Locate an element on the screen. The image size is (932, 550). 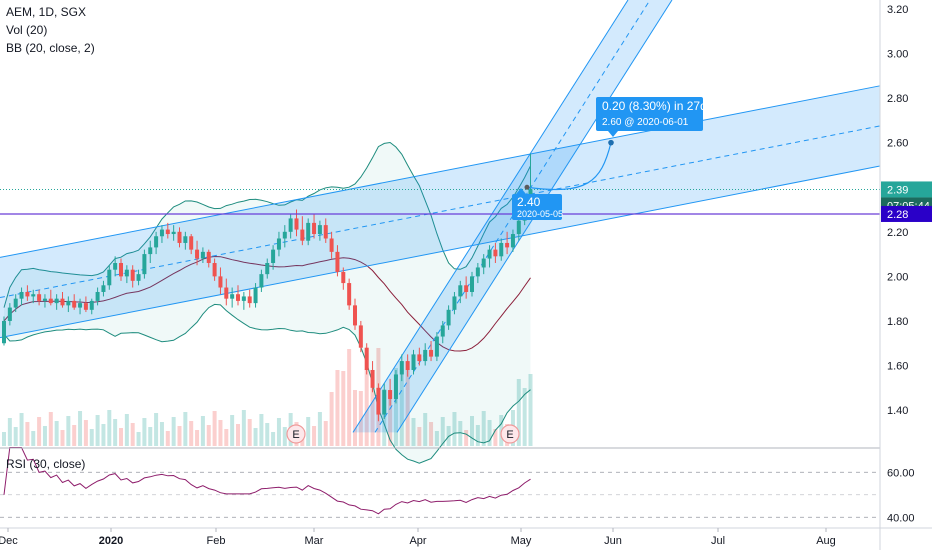
projection-end-point is located at coordinates (611, 142).